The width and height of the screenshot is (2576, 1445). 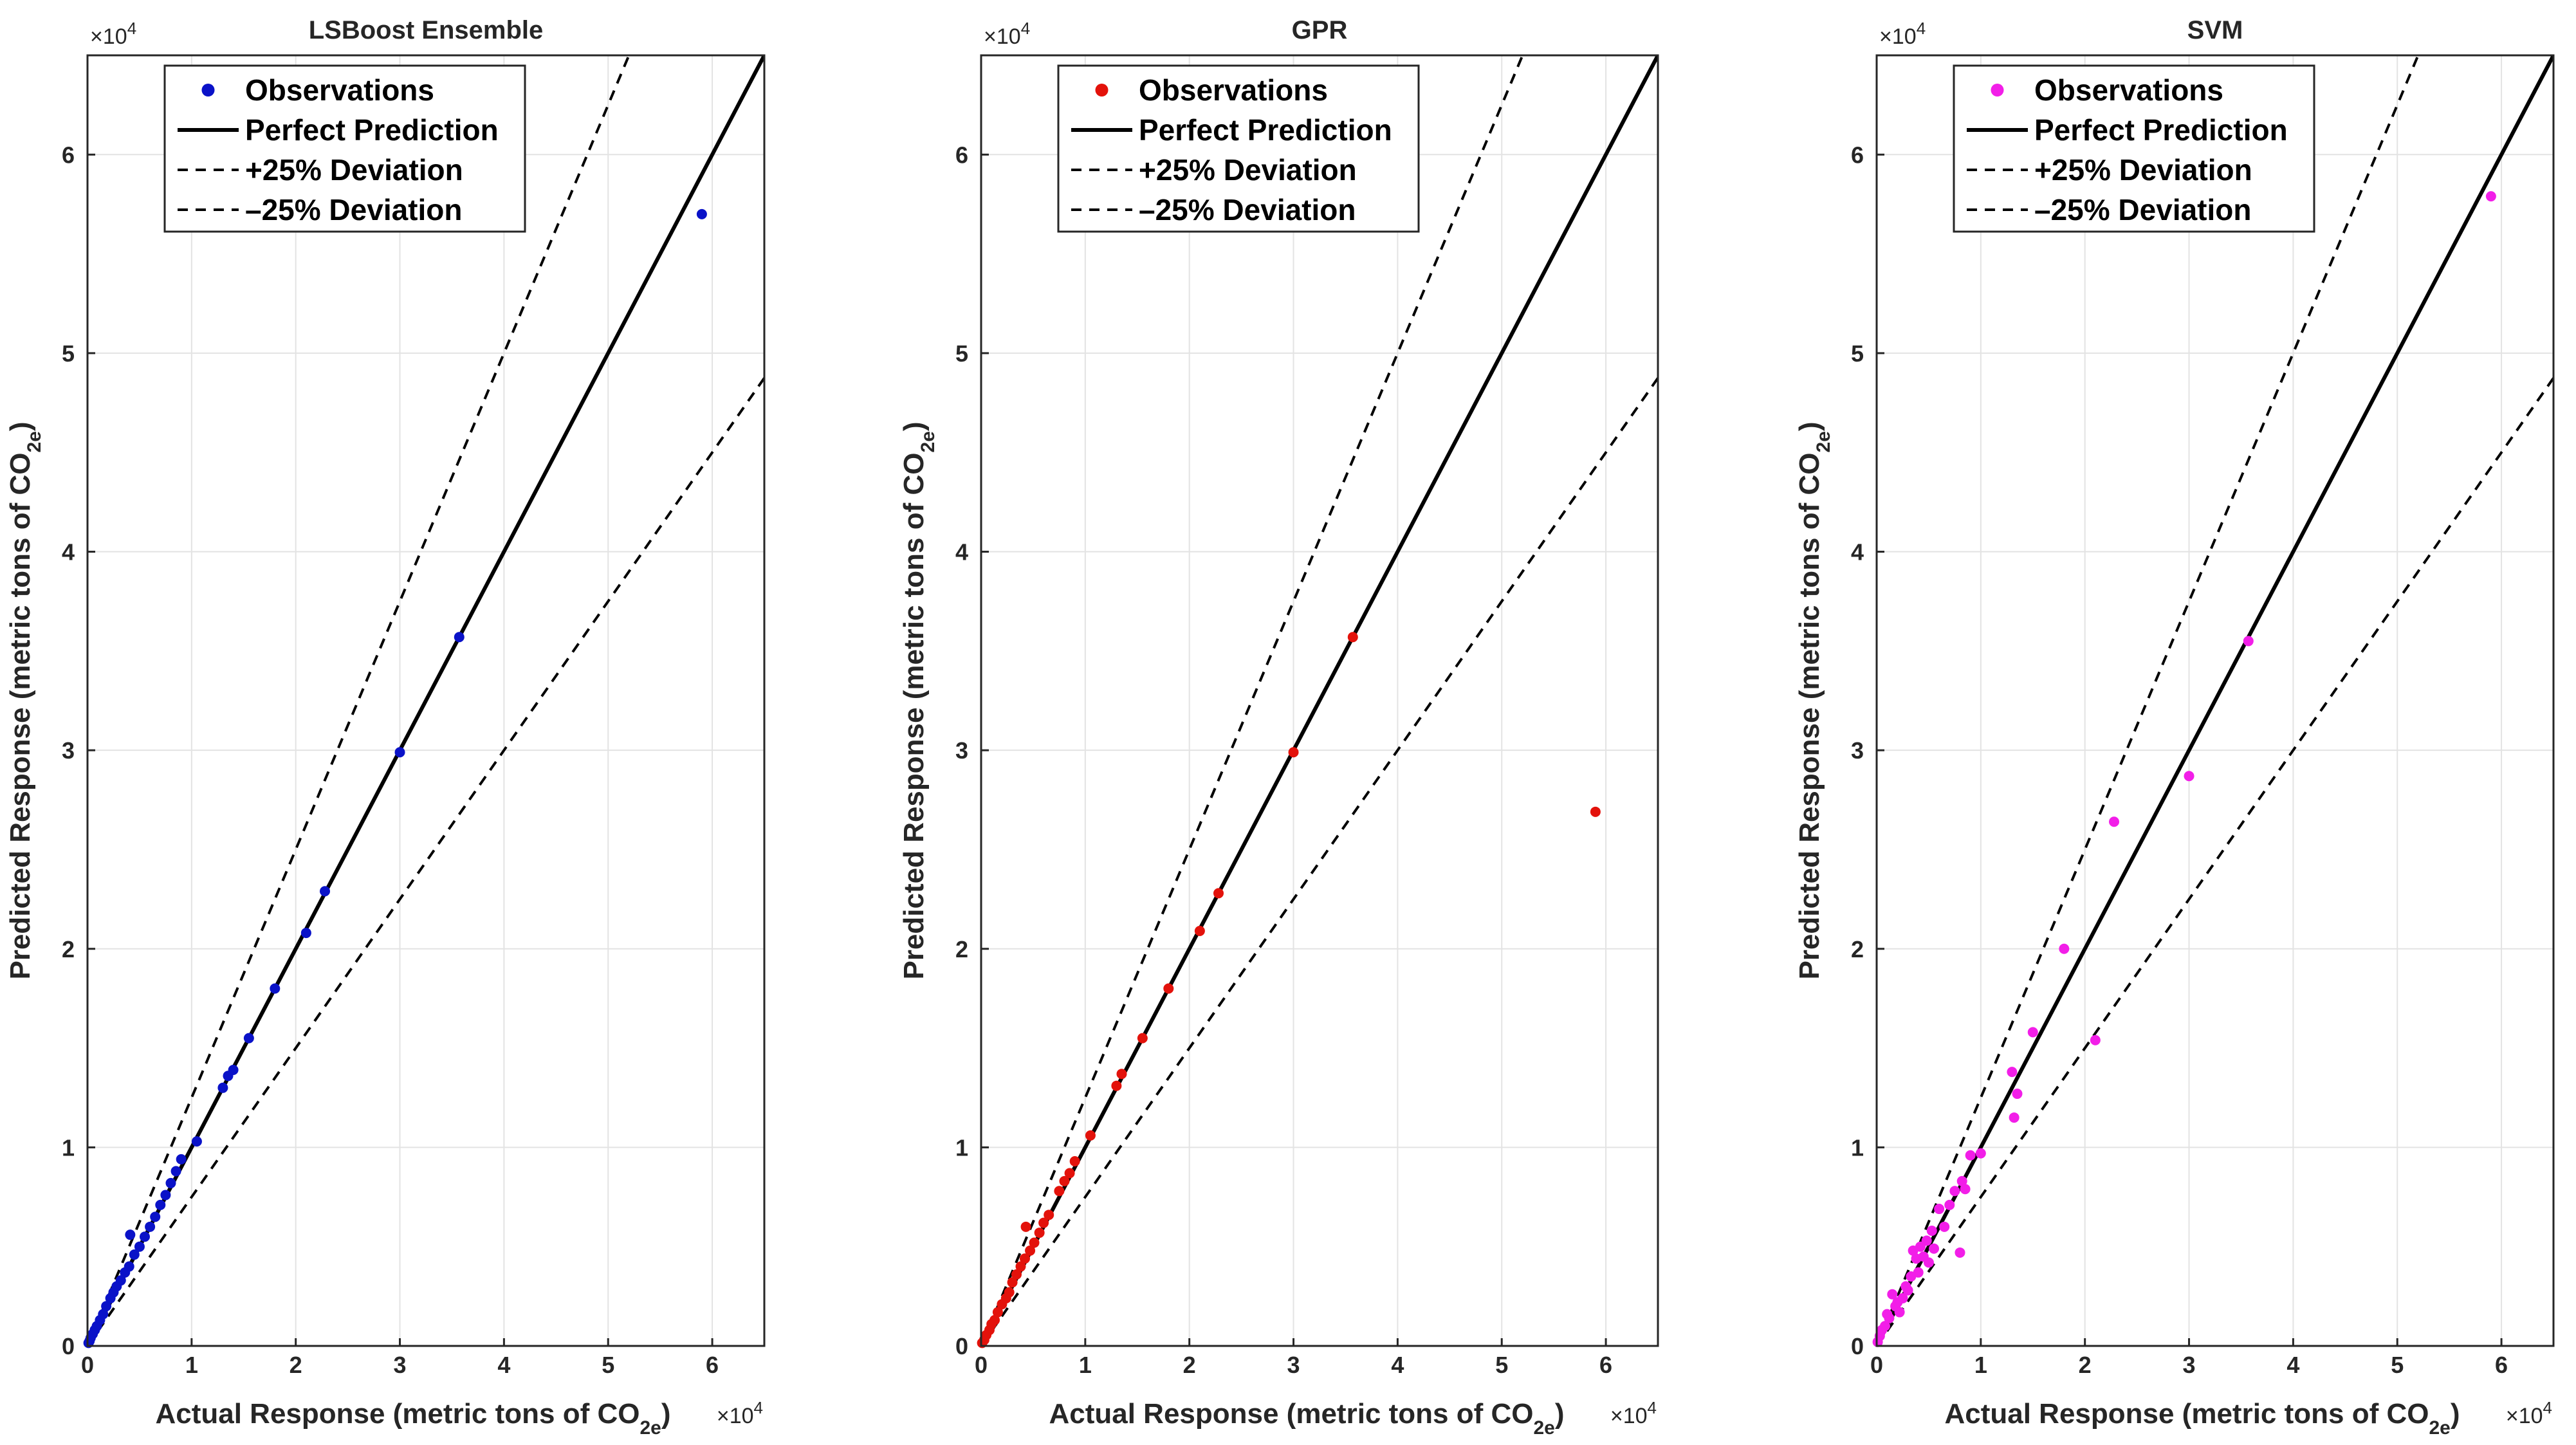 I want to click on y-tick-label: 2, so click(x=1857, y=949).